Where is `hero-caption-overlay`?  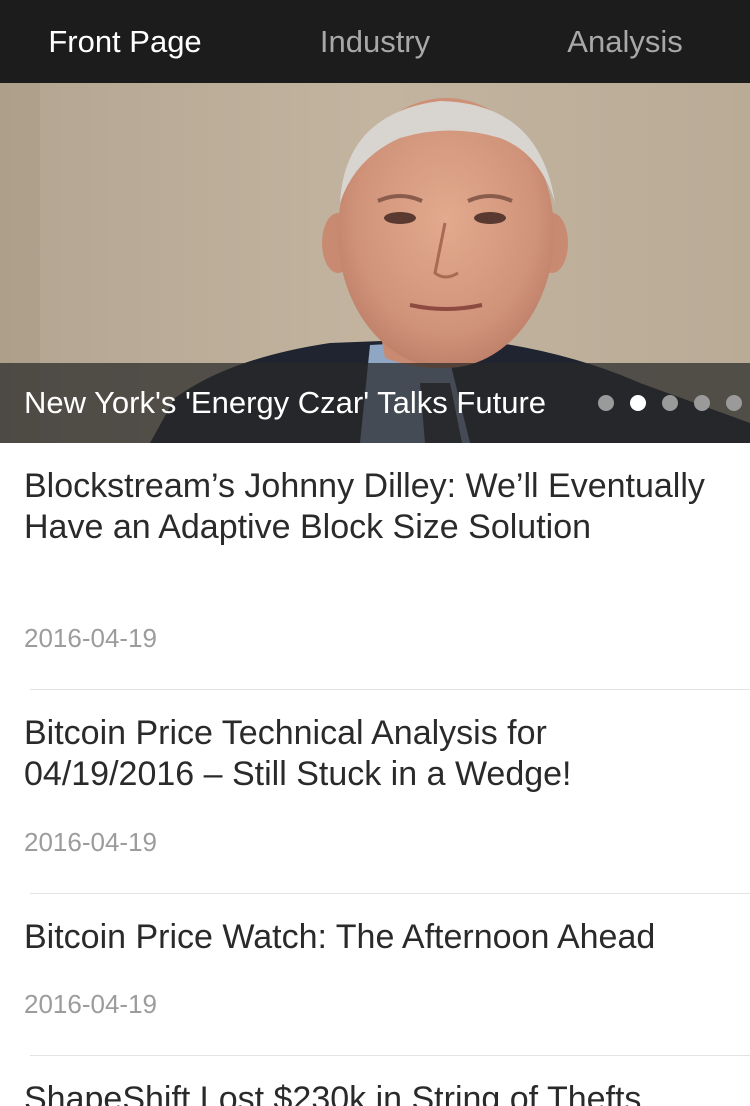
hero-caption-overlay is located at coordinates (375, 403).